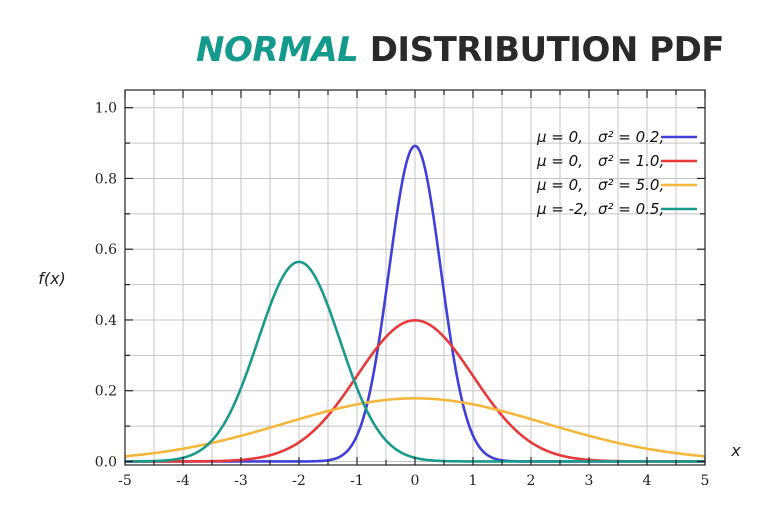  I want to click on y-tick-label: 1.0, so click(106, 109).